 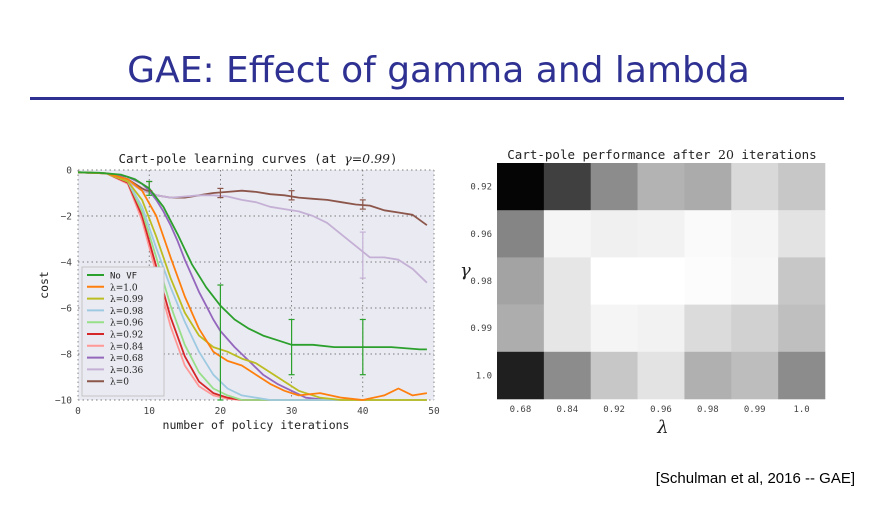 I want to click on heatmap-x-tick-label: 0.98, so click(x=708, y=410).